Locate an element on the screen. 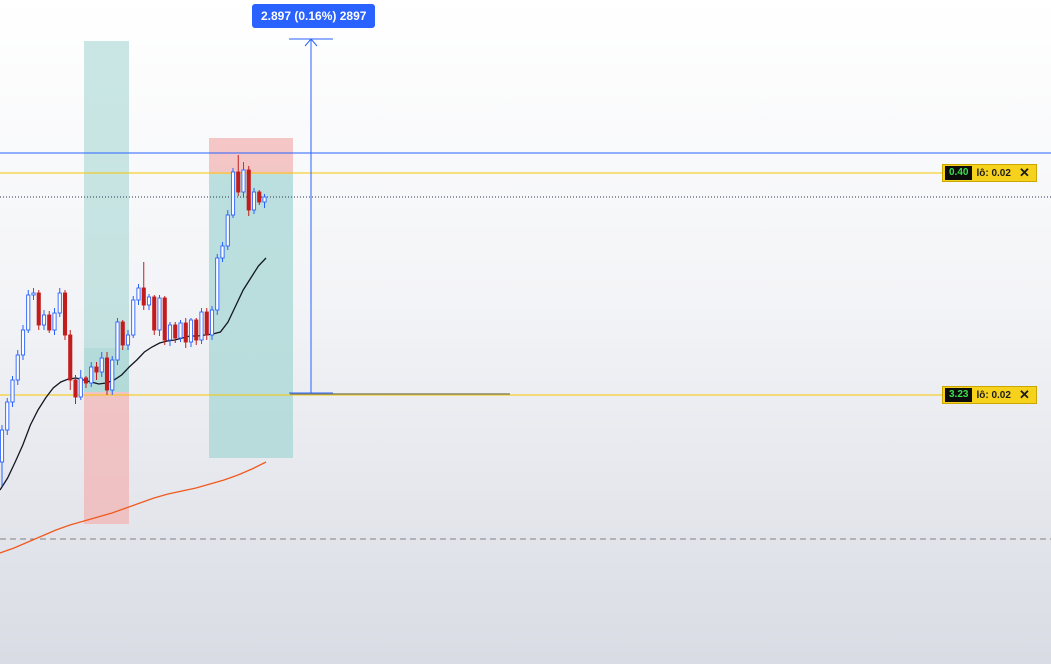  order-value: 3.23 is located at coordinates (959, 395).